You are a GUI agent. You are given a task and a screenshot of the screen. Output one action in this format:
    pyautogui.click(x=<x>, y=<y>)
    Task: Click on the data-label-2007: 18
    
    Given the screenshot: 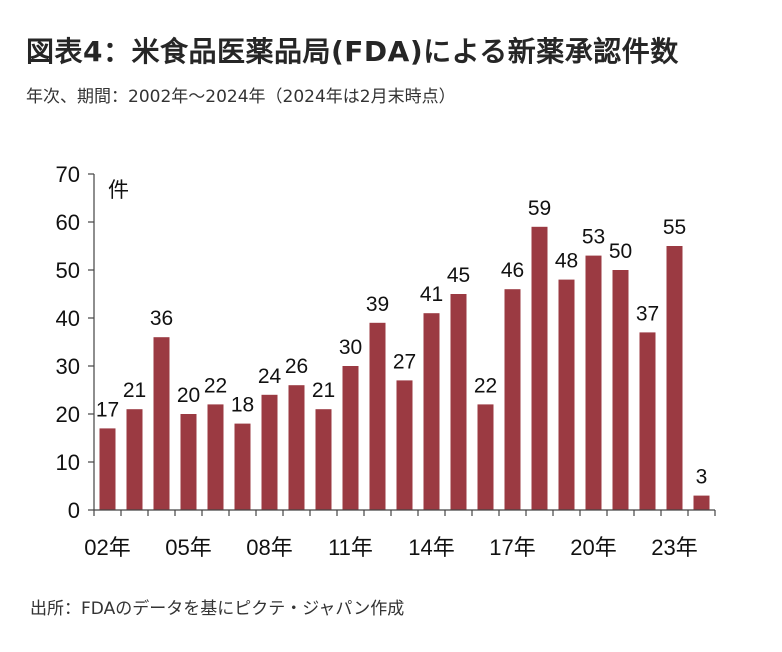 What is the action you would take?
    pyautogui.click(x=242, y=405)
    